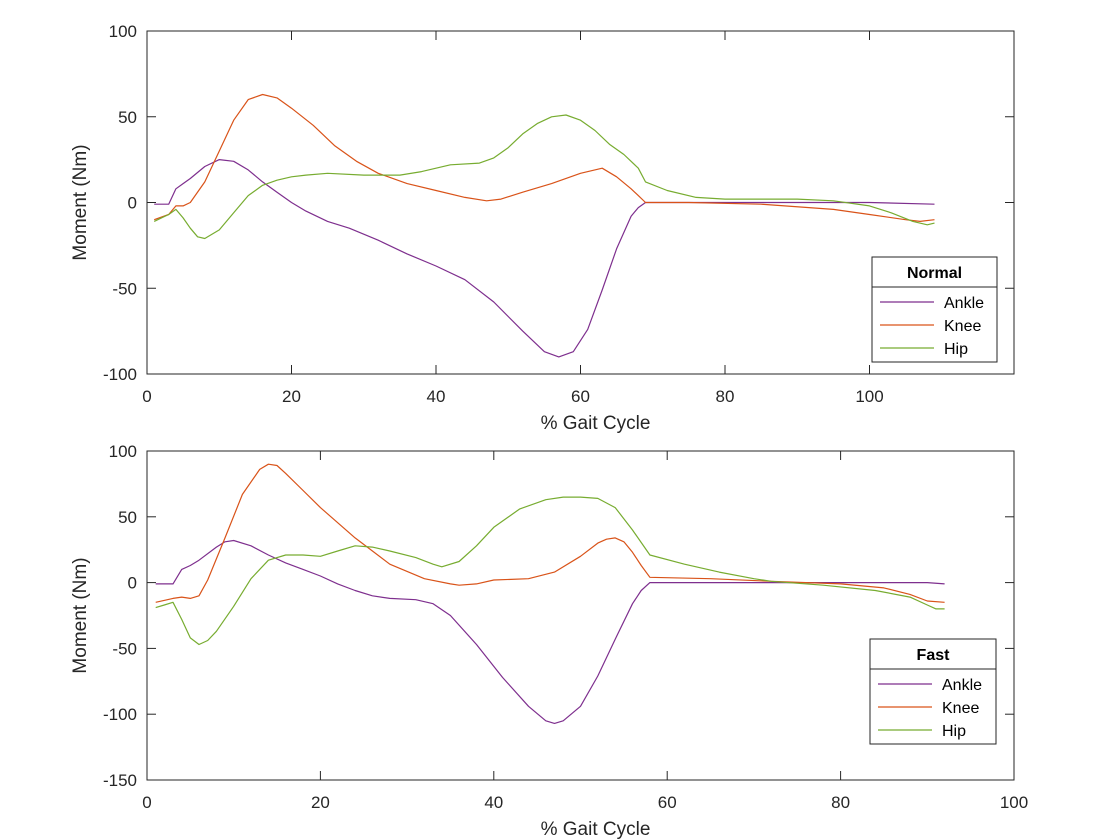 Image resolution: width=1120 pixels, height=840 pixels. Describe the element at coordinates (934, 273) in the screenshot. I see `legend-title: Normal` at that location.